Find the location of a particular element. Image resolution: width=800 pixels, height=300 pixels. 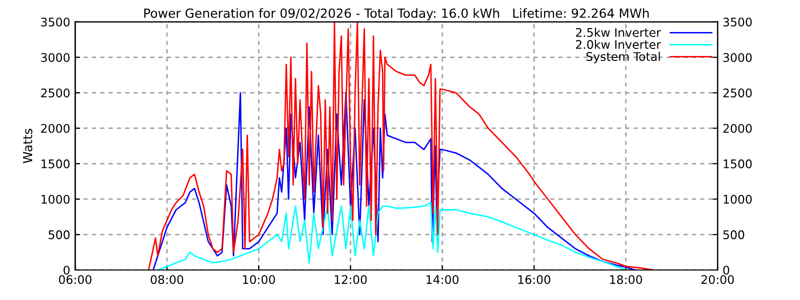

y-tick-label: 0 is located at coordinates (67, 270).